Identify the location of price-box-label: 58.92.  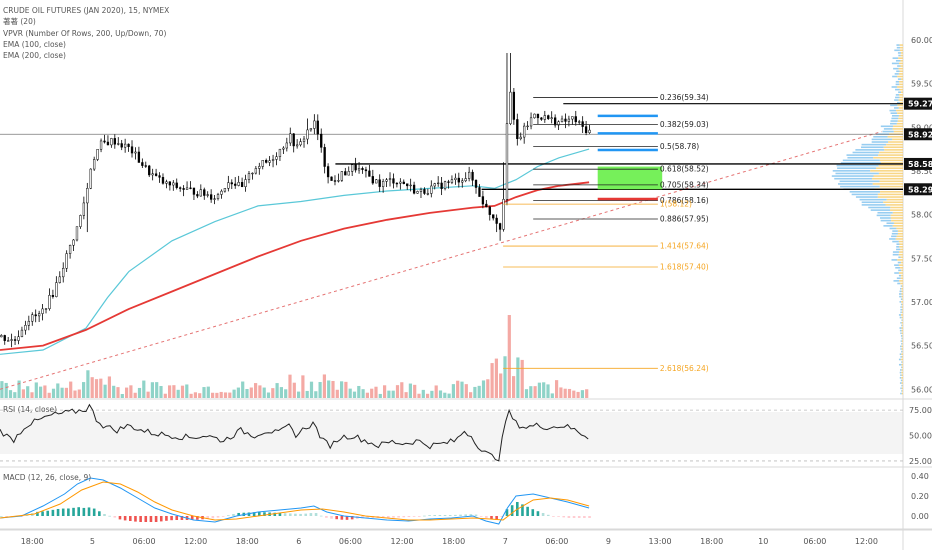
(920, 134).